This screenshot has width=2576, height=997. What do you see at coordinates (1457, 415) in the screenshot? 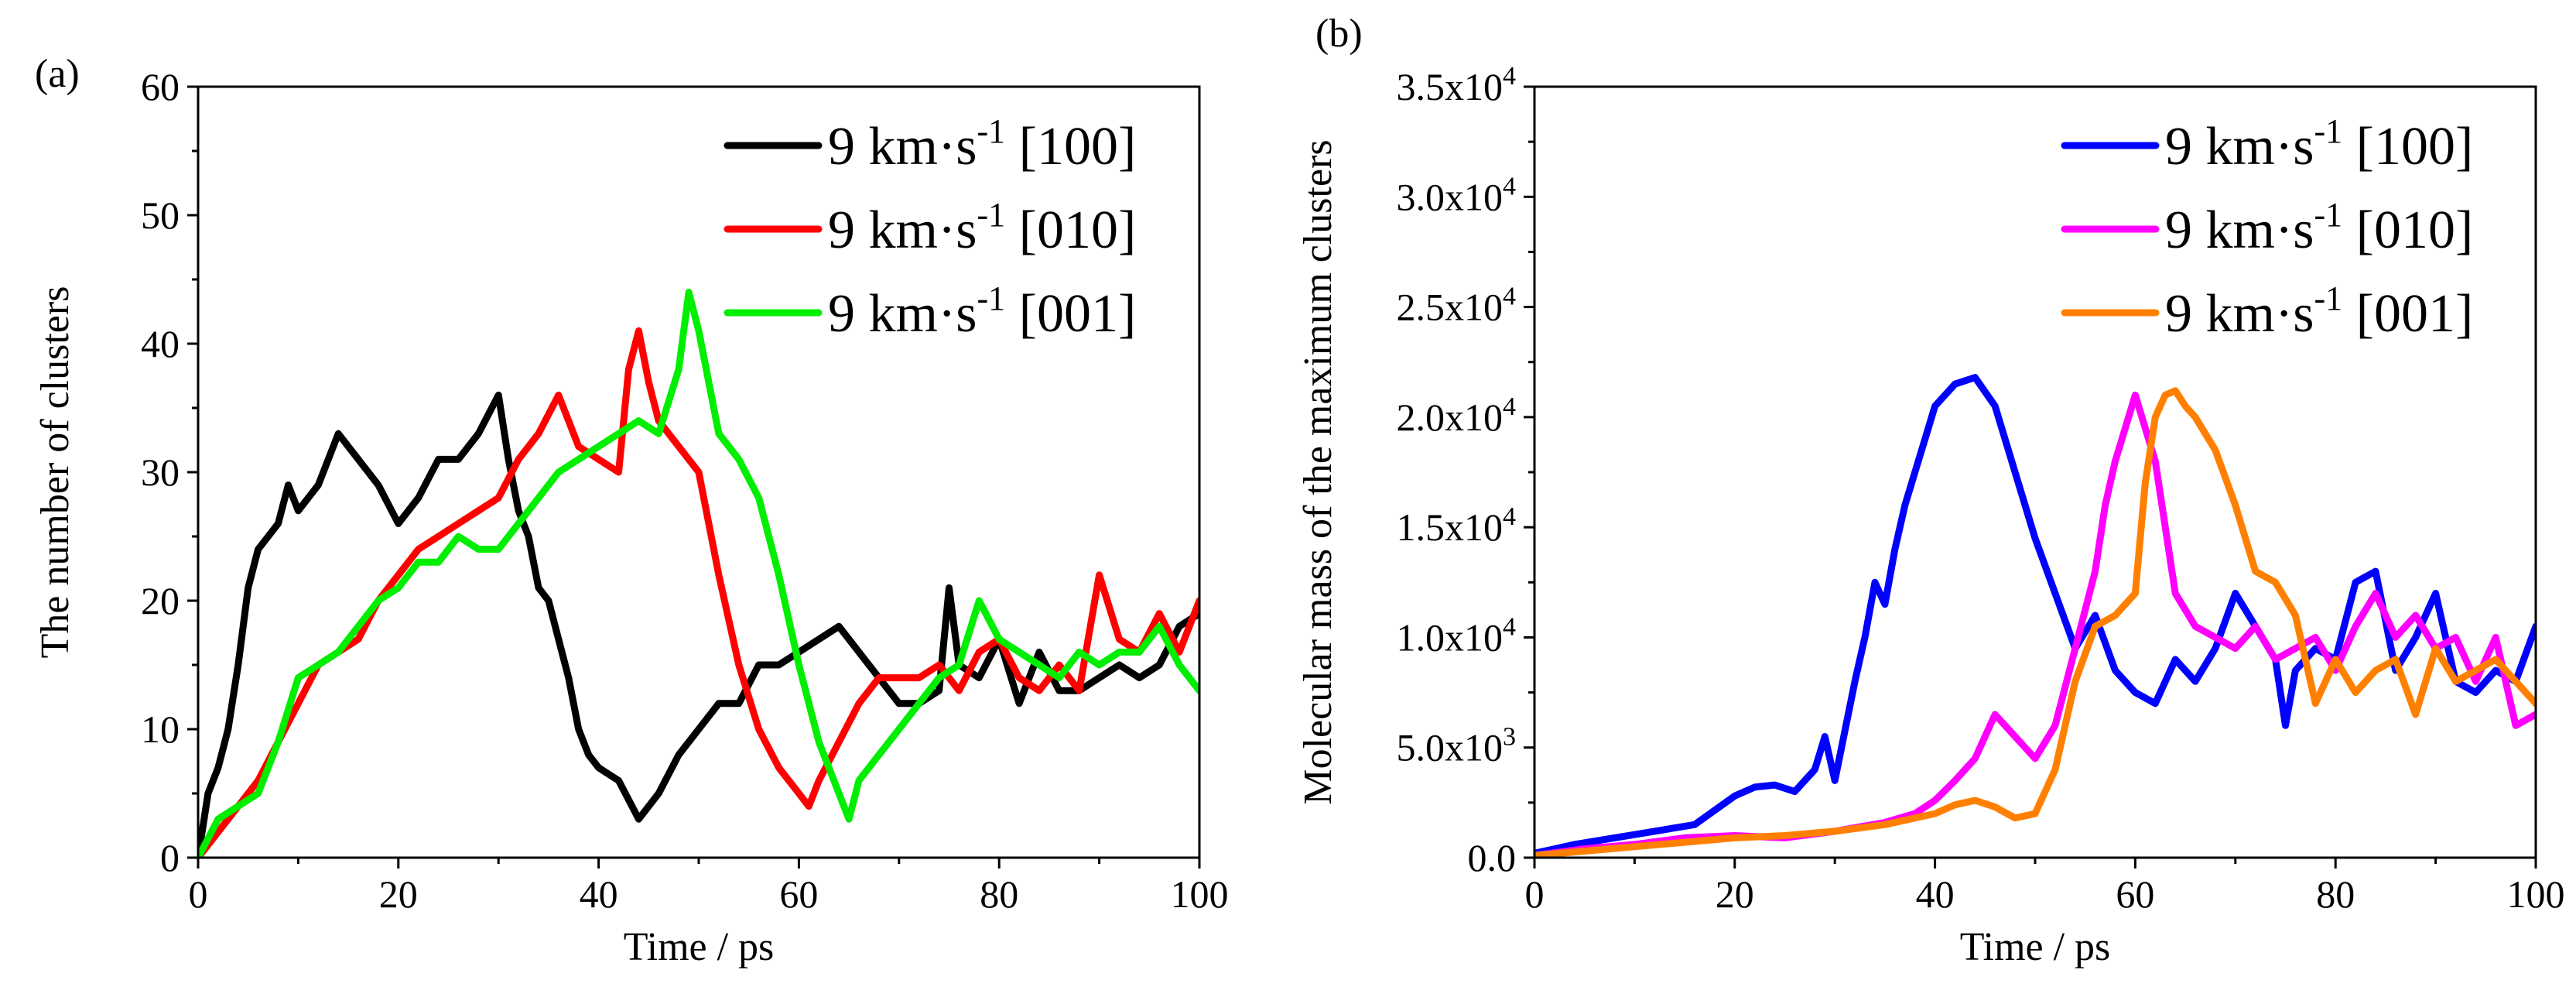
I see `y-tick-label: 2.0x10⁴` at bounding box center [1457, 415].